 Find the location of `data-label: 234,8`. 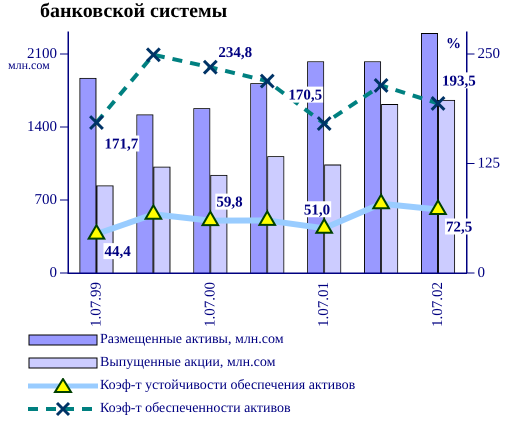

data-label: 234,8 is located at coordinates (235, 53).